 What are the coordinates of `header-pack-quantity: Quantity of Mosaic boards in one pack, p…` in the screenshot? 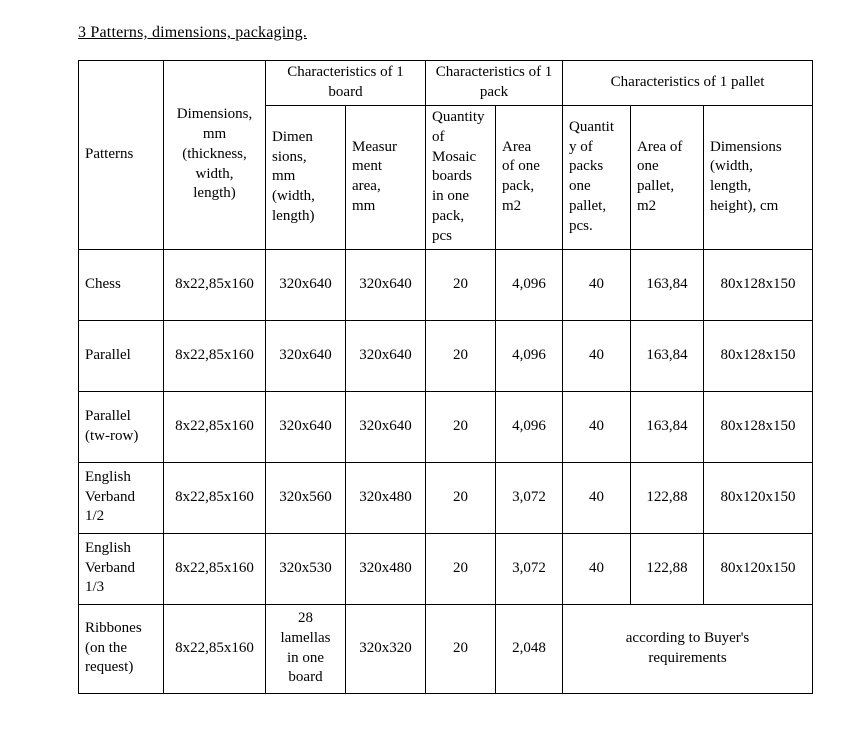 It's located at (460, 177).